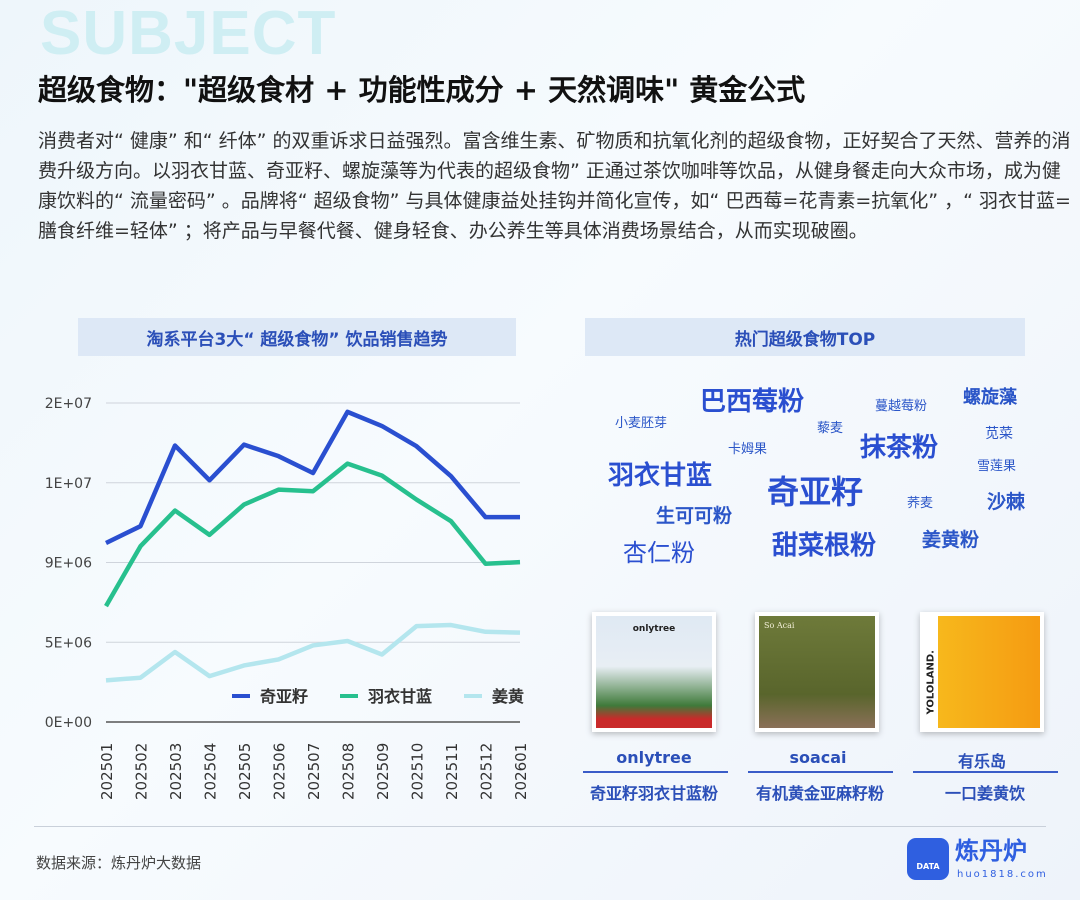 This screenshot has height=900, width=1080. What do you see at coordinates (540, 826) in the screenshot?
I see `footer-divider` at bounding box center [540, 826].